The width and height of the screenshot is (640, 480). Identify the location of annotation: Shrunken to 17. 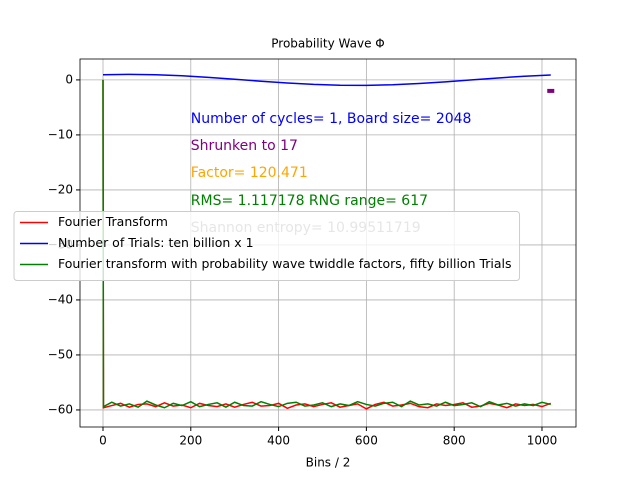
(244, 146).